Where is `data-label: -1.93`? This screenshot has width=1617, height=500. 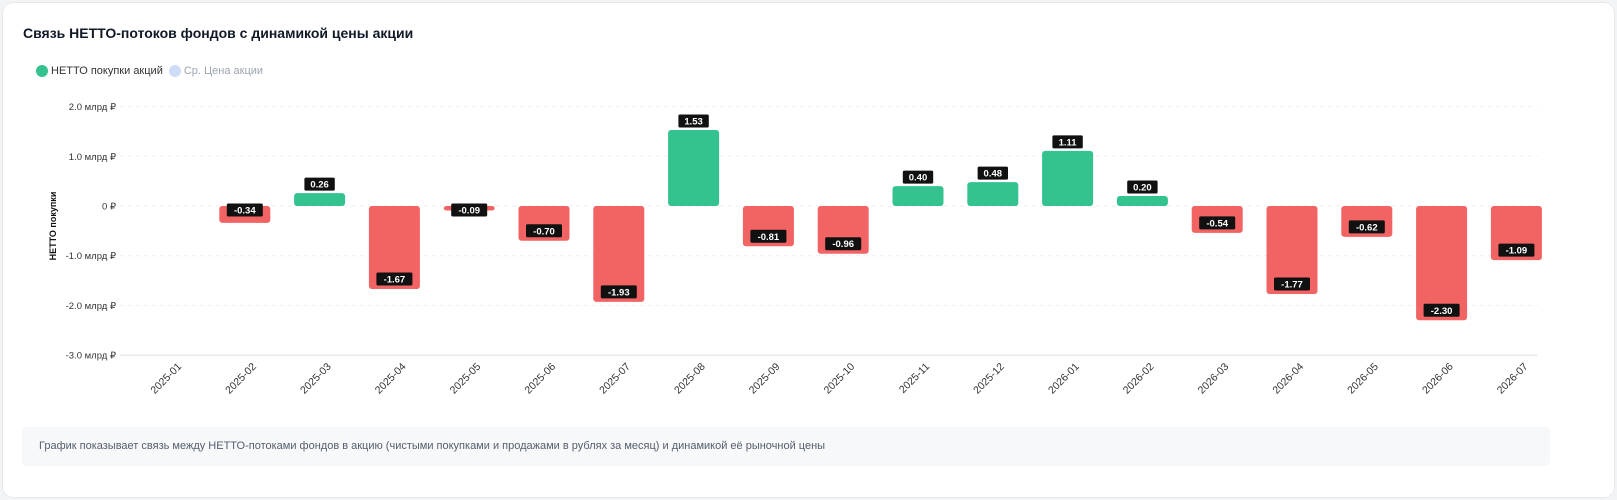 data-label: -1.93 is located at coordinates (618, 292).